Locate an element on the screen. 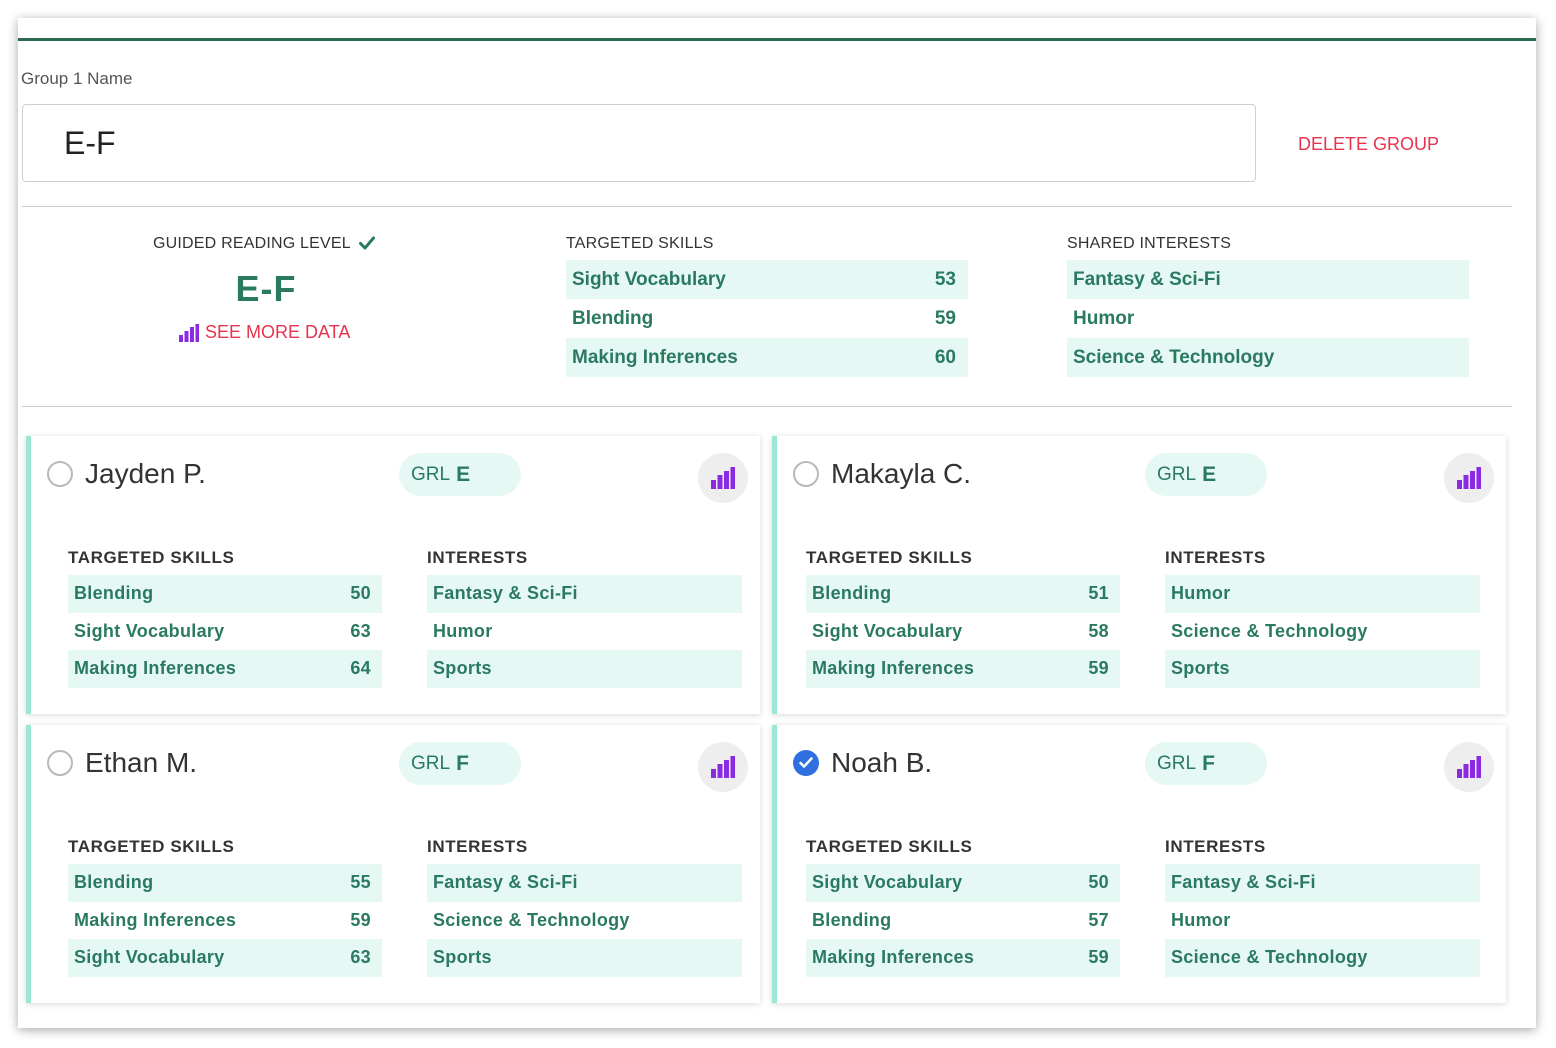  student-interests-list: Humor Science & Technology Sports is located at coordinates (1322, 631).